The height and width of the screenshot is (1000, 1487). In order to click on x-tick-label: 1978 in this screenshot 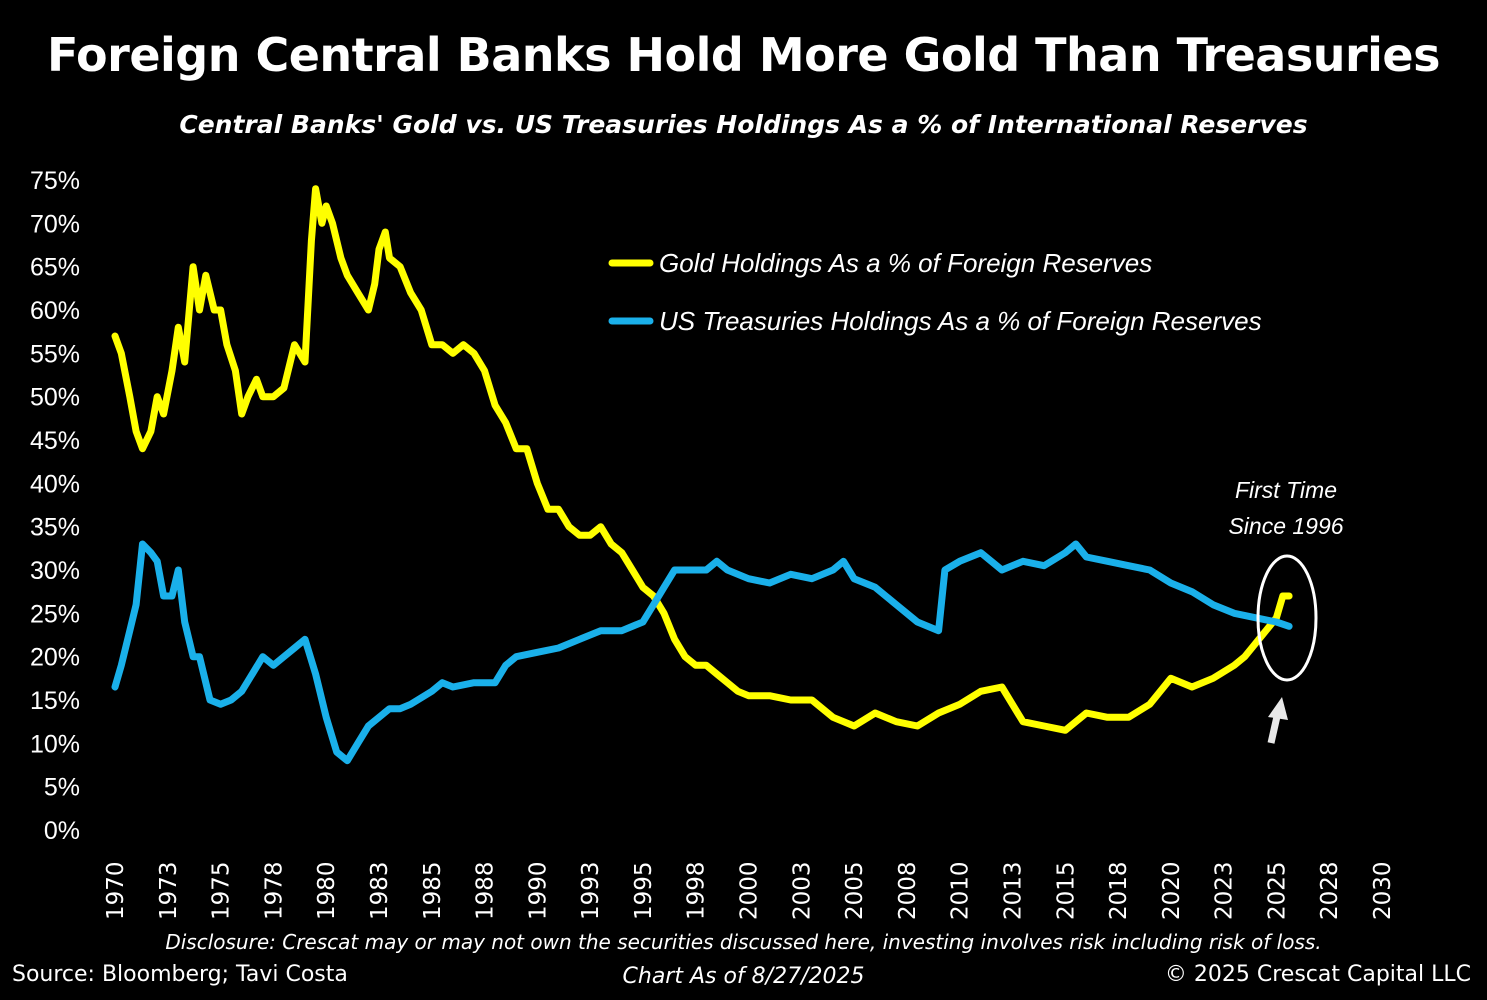, I will do `click(274, 890)`.